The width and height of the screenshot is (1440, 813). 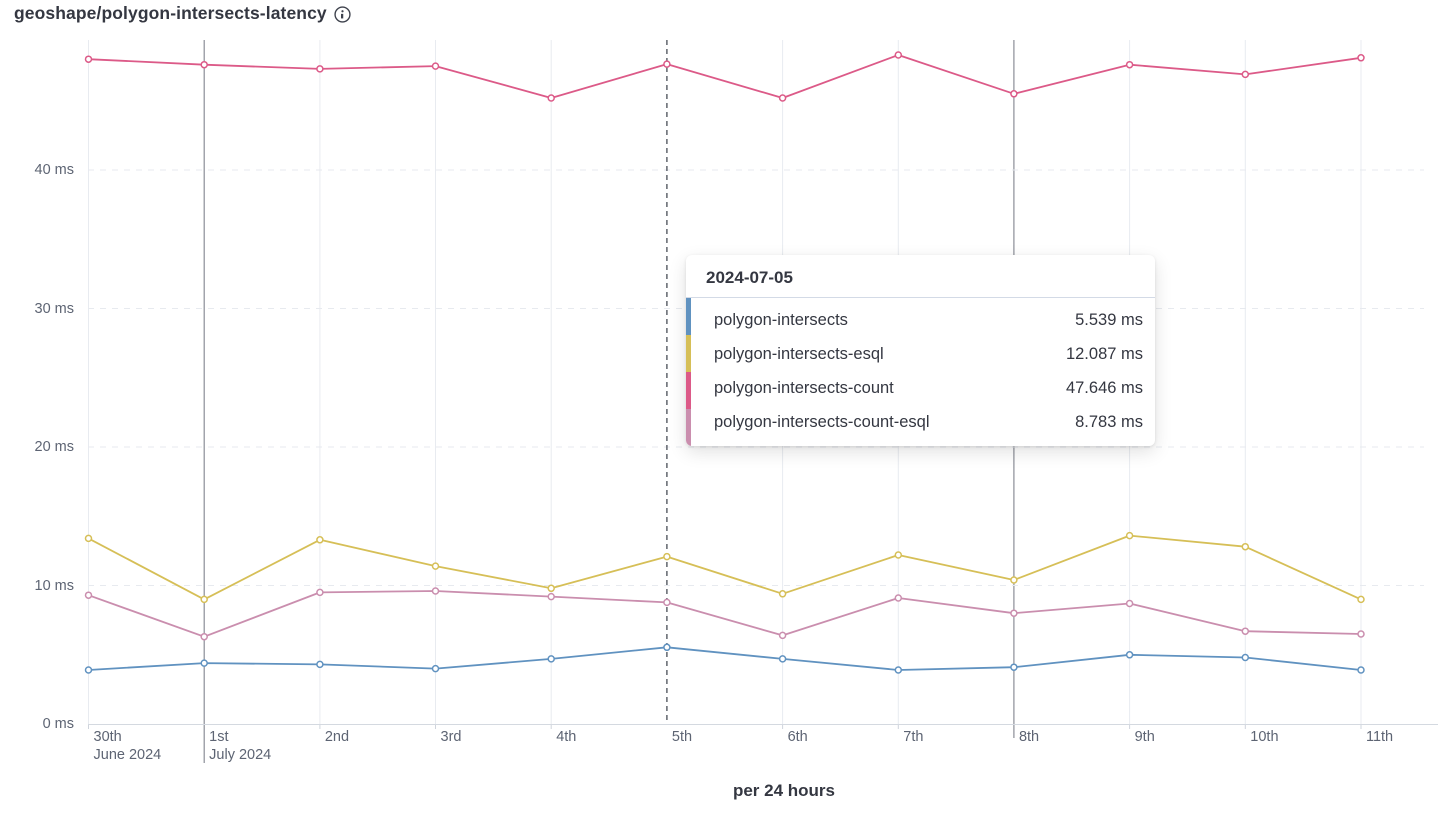 I want to click on x-axis-tick-label: 1st July 2024, so click(x=265, y=746).